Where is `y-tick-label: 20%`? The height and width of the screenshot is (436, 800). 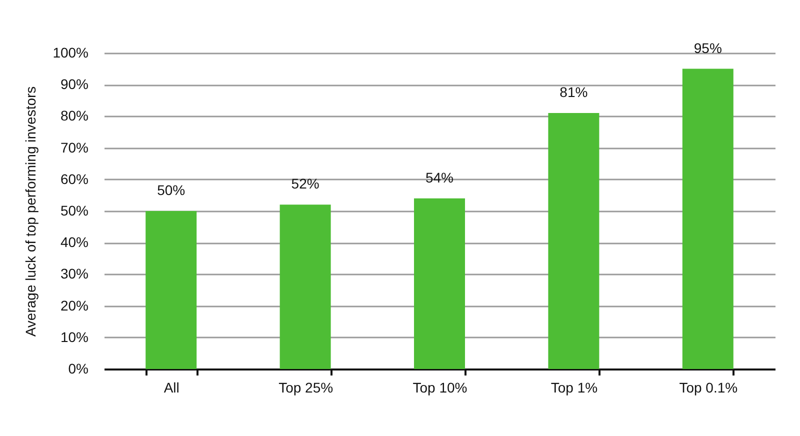 y-tick-label: 20% is located at coordinates (74, 305).